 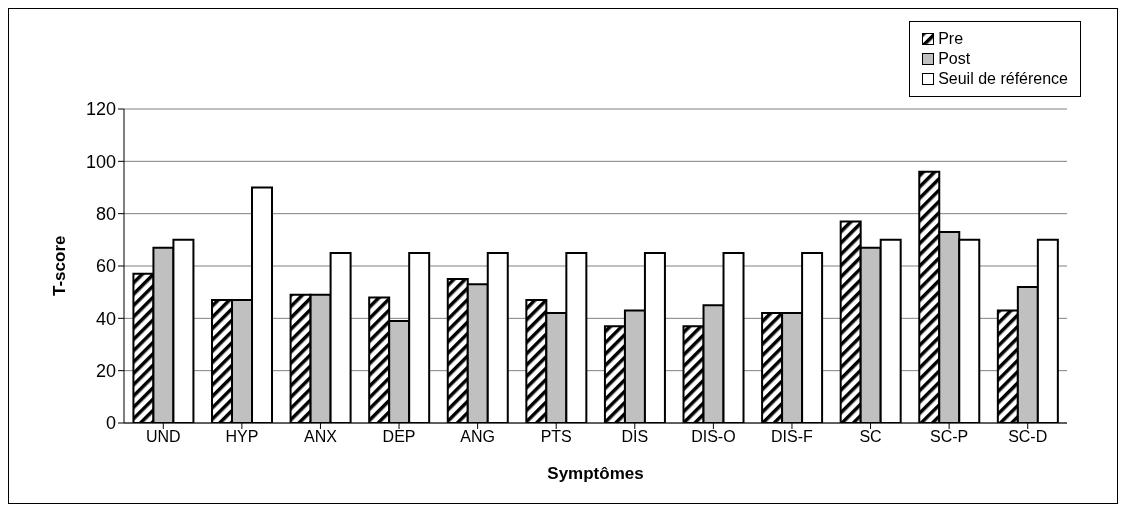 What do you see at coordinates (870, 437) in the screenshot?
I see `x-tick-label: SC` at bounding box center [870, 437].